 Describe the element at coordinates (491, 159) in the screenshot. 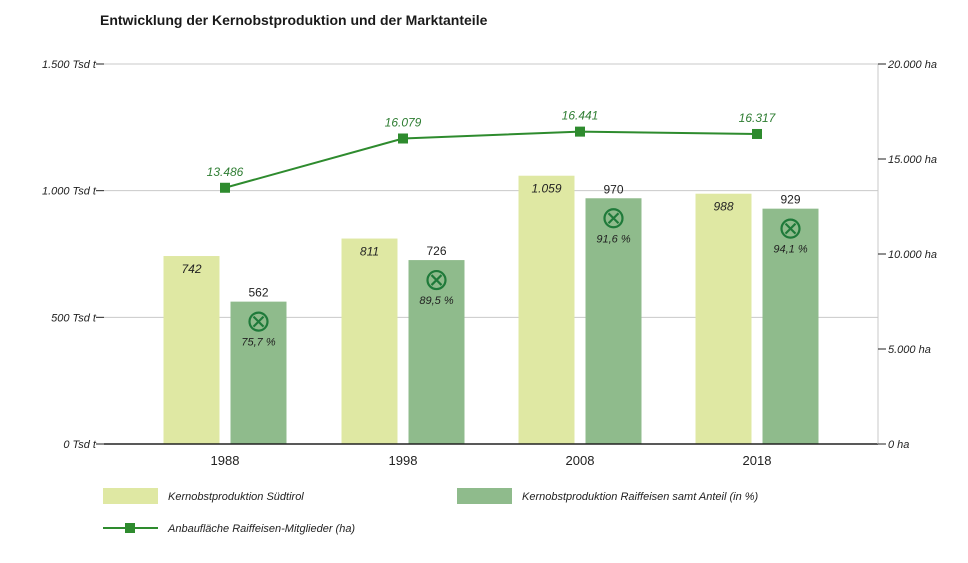

I see `area-line` at that location.